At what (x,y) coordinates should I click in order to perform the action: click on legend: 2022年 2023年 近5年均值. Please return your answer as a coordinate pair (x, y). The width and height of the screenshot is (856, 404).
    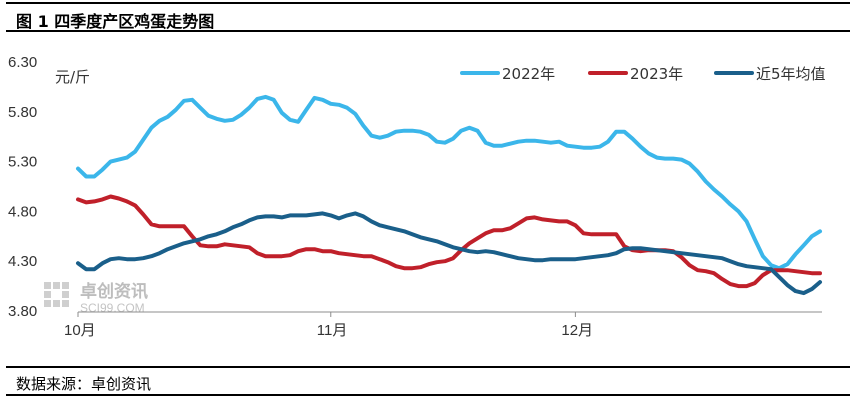
    Looking at the image, I should click on (643, 74).